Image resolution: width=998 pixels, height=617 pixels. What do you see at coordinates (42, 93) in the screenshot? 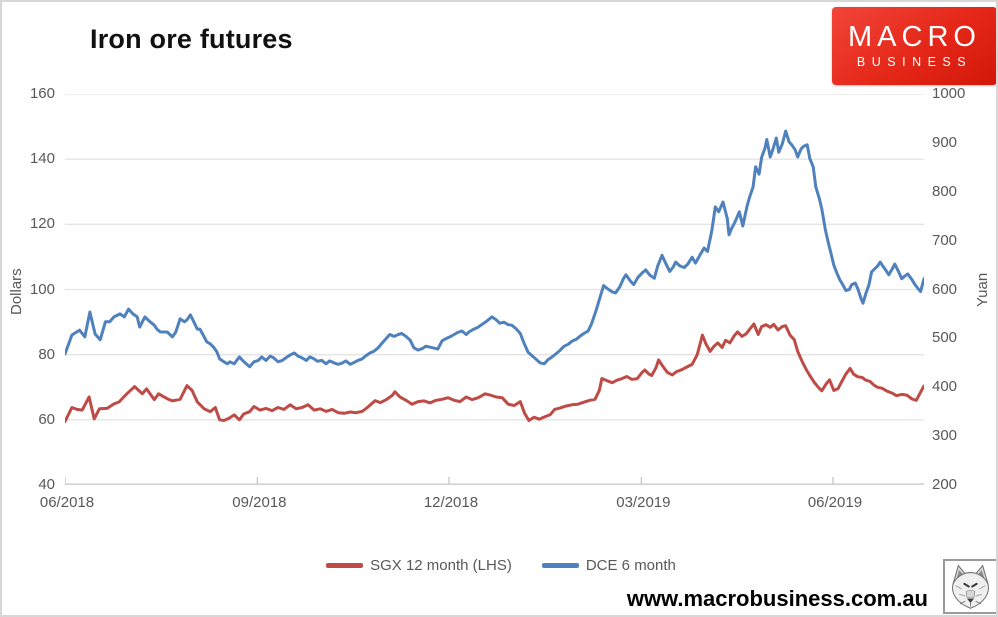
I see `y-left-tick-label: 160` at bounding box center [42, 93].